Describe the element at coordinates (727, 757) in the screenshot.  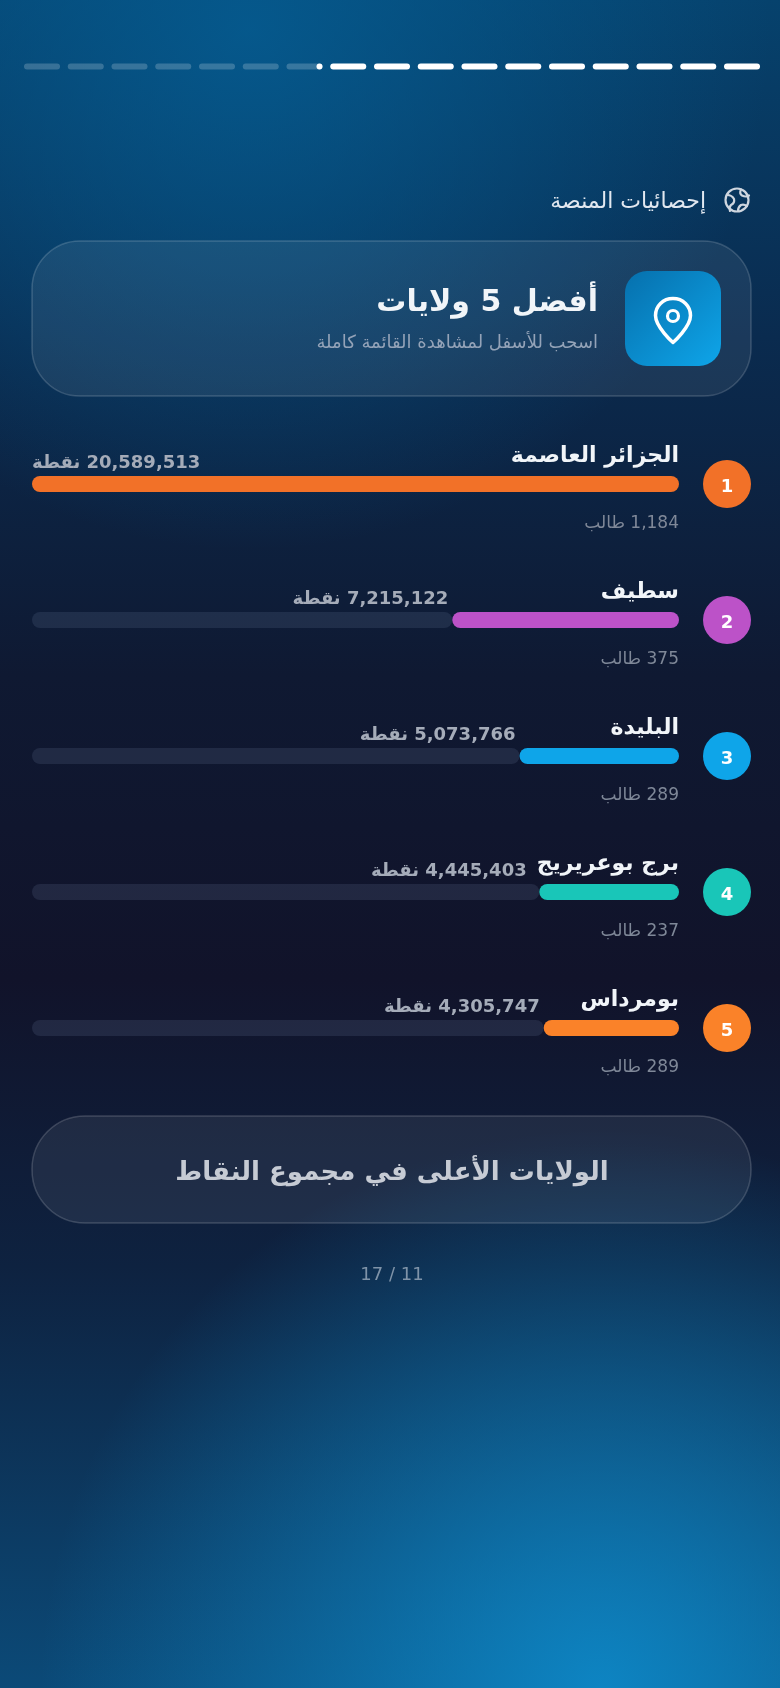
I see `text: 3` at that location.